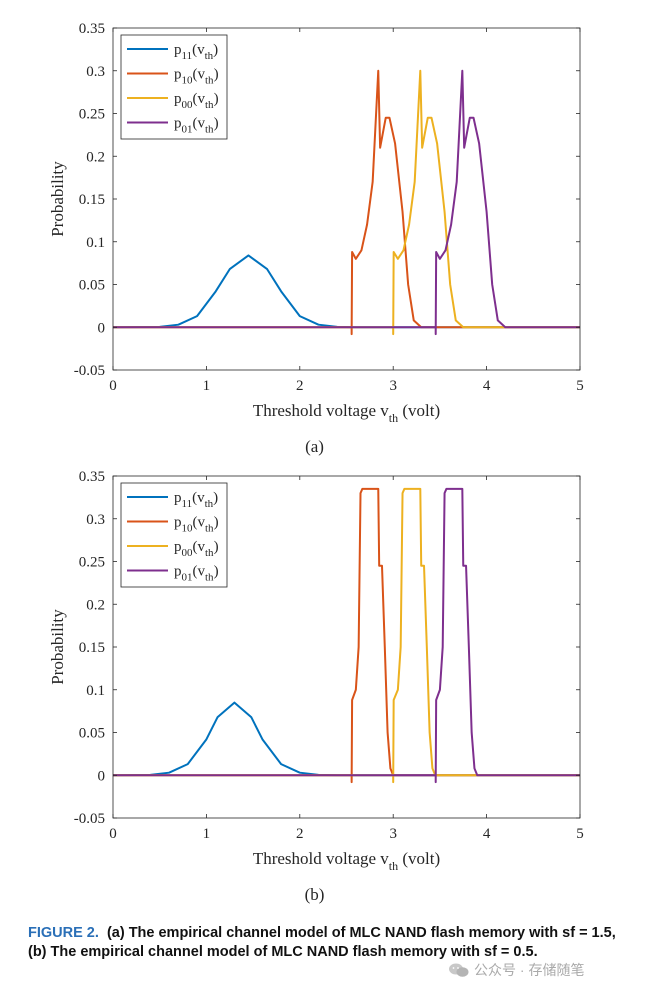 The image size is (650, 996). I want to click on caption-label: FIGURE 2., so click(63, 933).